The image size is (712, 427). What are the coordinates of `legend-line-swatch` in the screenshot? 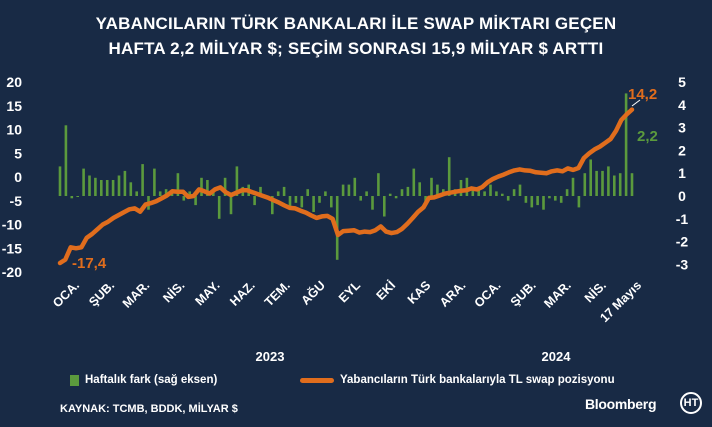 It's located at (317, 380).